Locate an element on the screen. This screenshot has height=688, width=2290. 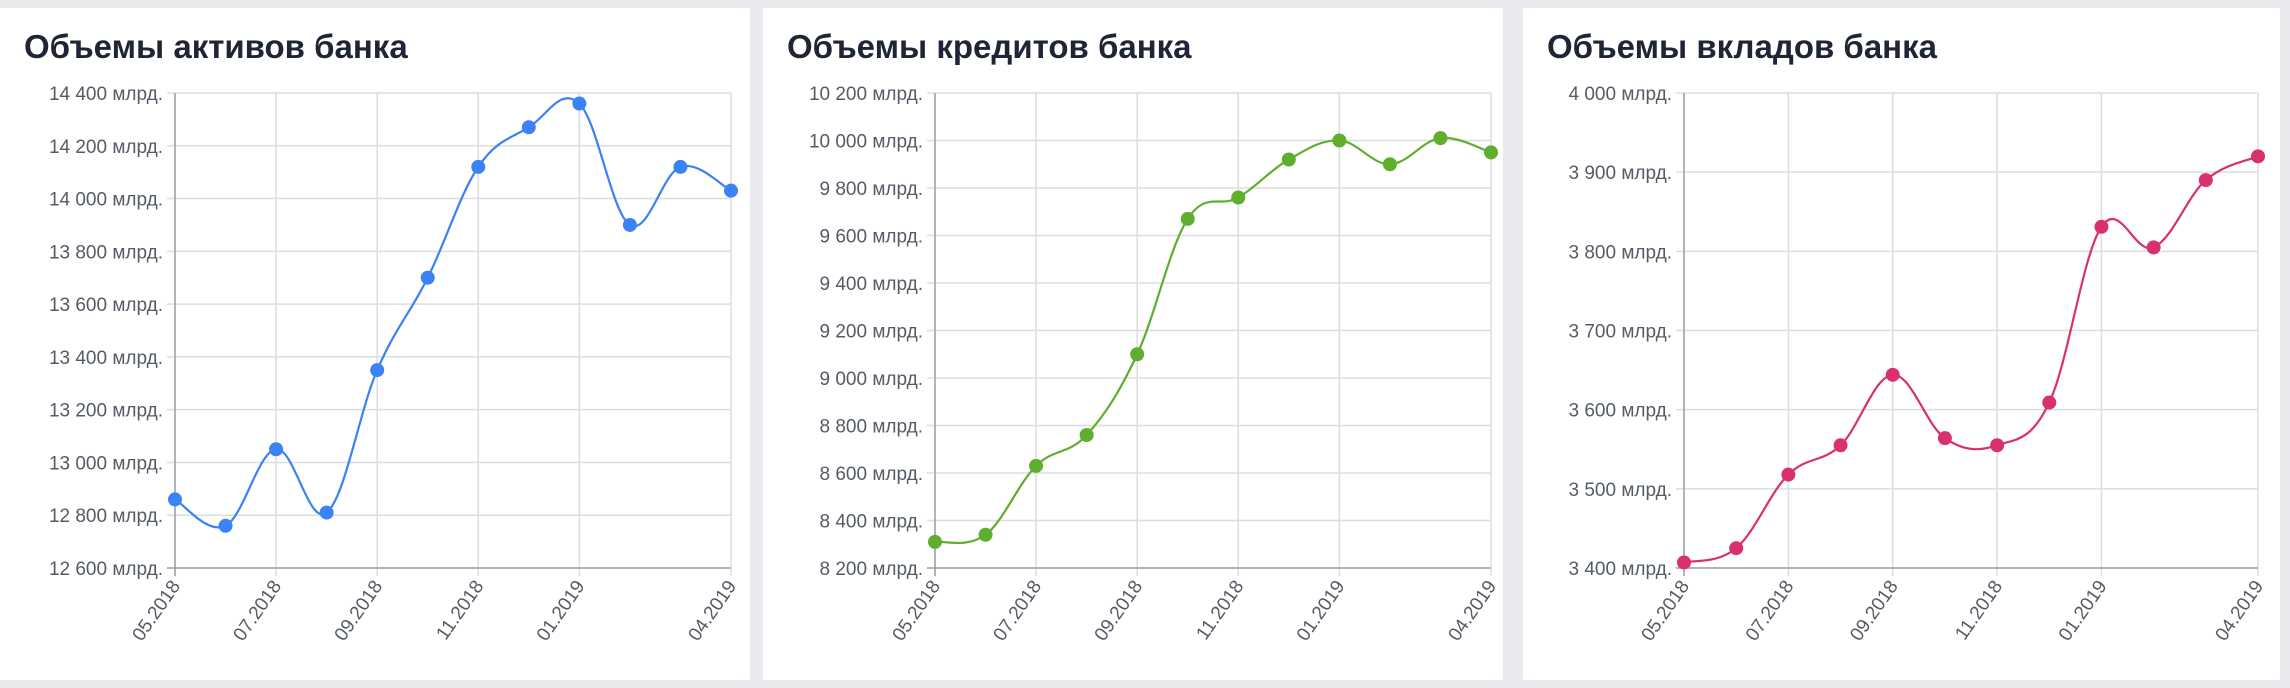
y-tick-label: 9 200 млрд. is located at coordinates (871, 332).